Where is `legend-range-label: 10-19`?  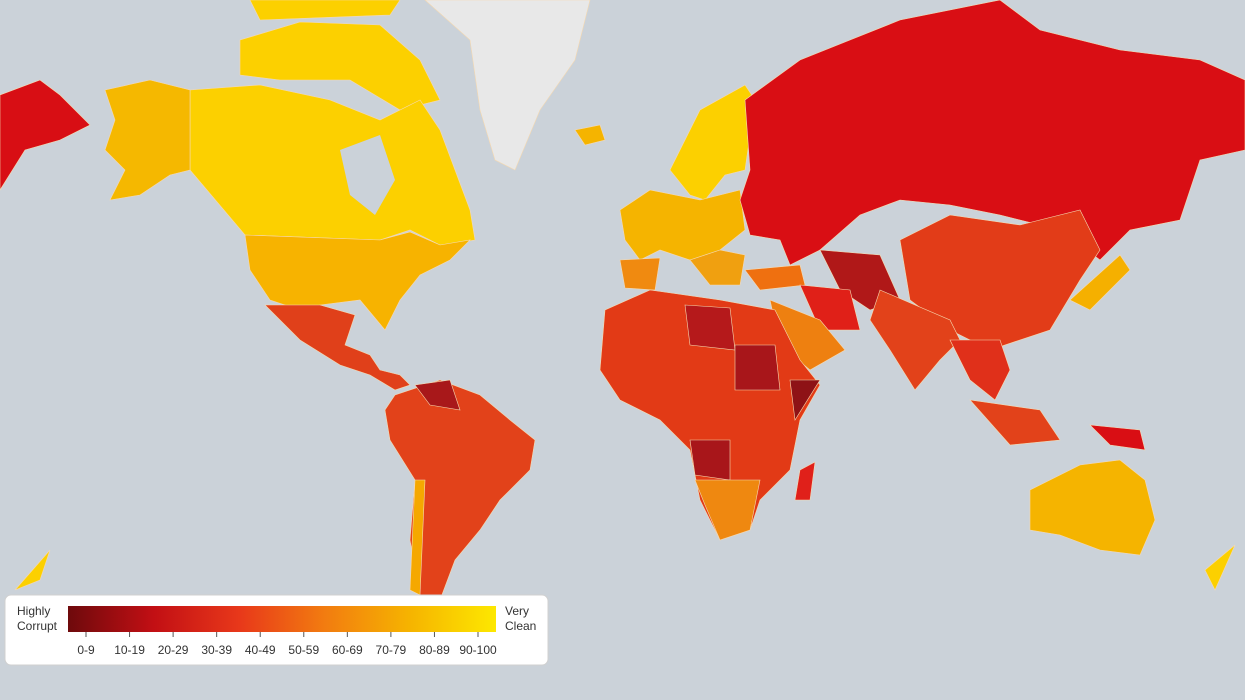
legend-range-label: 10-19 is located at coordinates (129, 650).